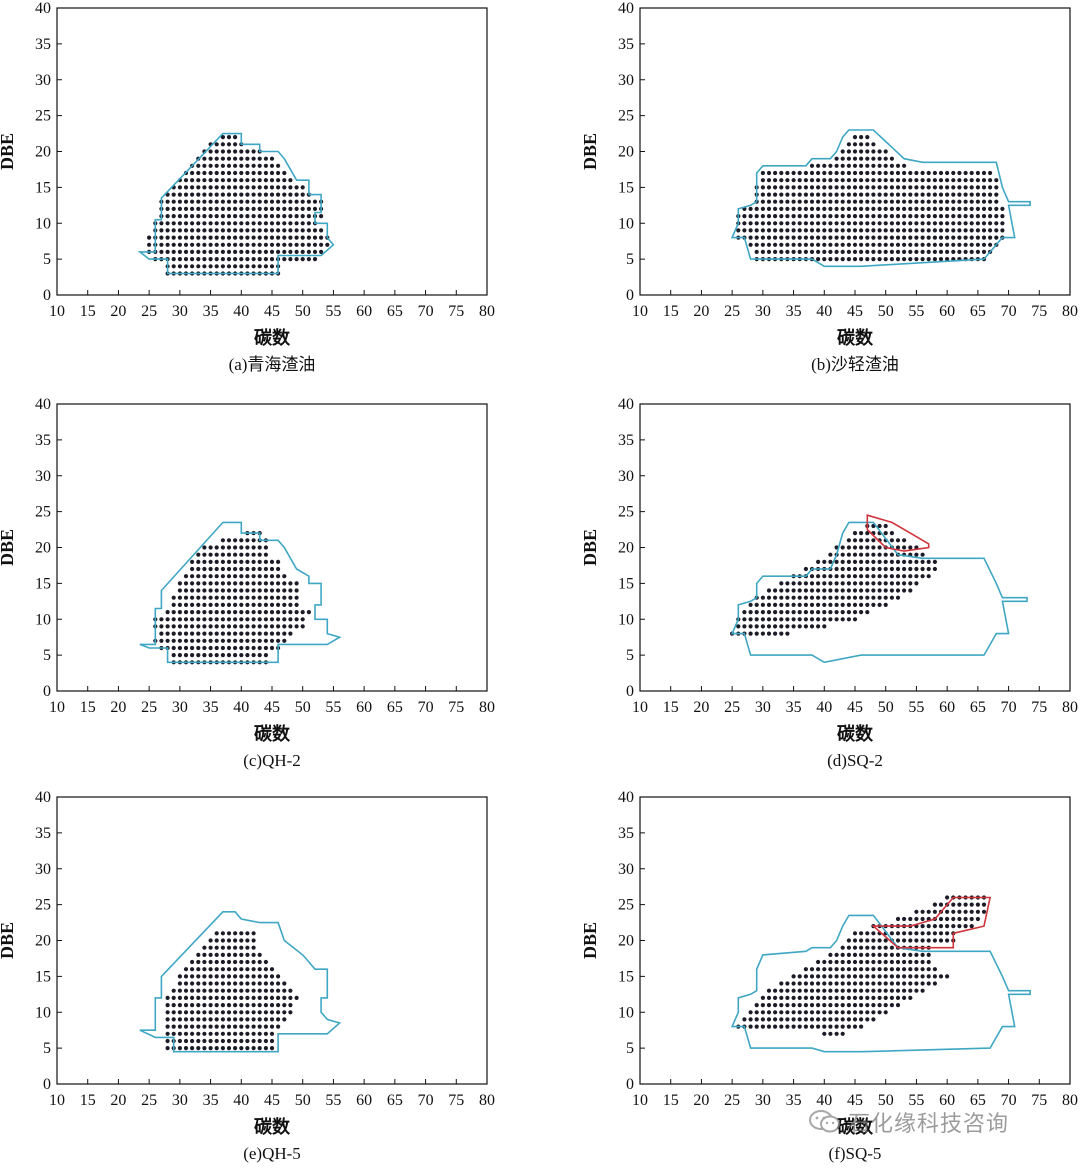 The image size is (1080, 1168). Describe the element at coordinates (626, 116) in the screenshot. I see `y-tick-label: 25` at that location.